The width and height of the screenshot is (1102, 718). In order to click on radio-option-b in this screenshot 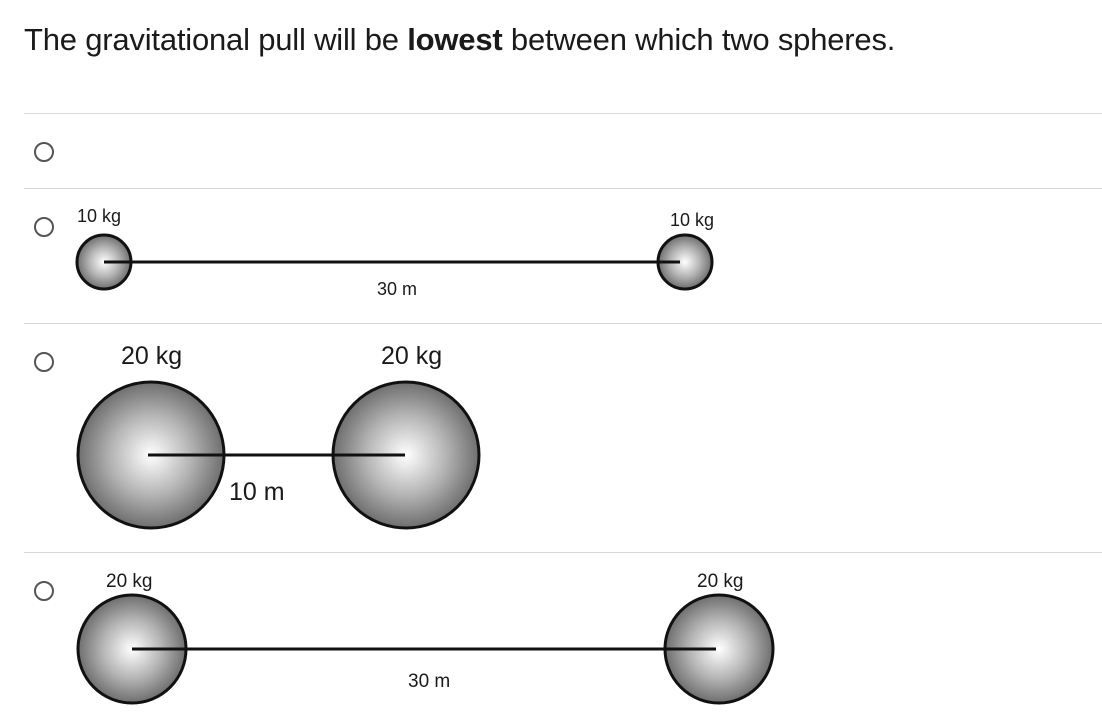, I will do `click(44, 227)`.